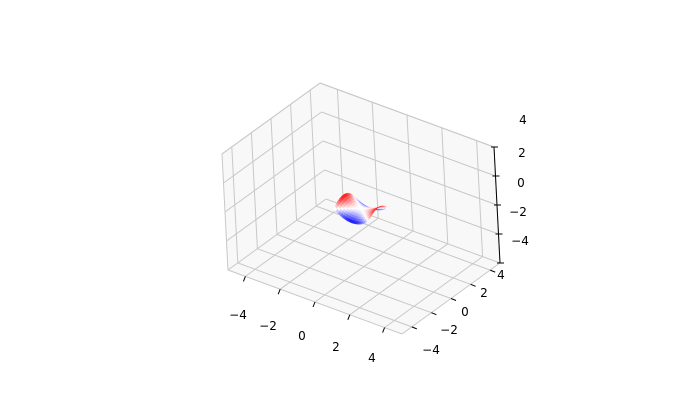  I want to click on x-tick-label-2: 0, so click(302, 336).